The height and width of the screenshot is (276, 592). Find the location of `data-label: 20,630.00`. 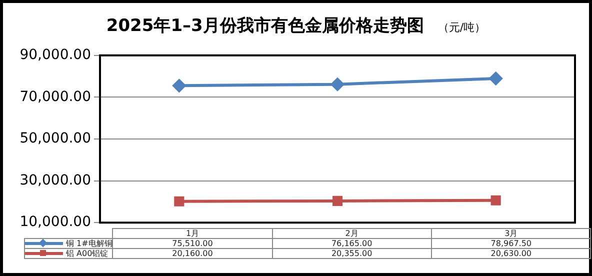

data-label: 20,630.00 is located at coordinates (511, 253).